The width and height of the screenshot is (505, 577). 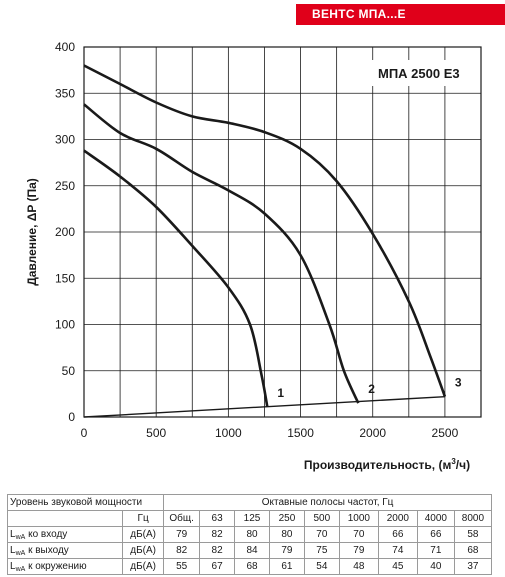 I want to click on table-row: LwA к окружению дБ(А) 55 67 68 61 54 48 45 40 37, so click(x=249, y=566).